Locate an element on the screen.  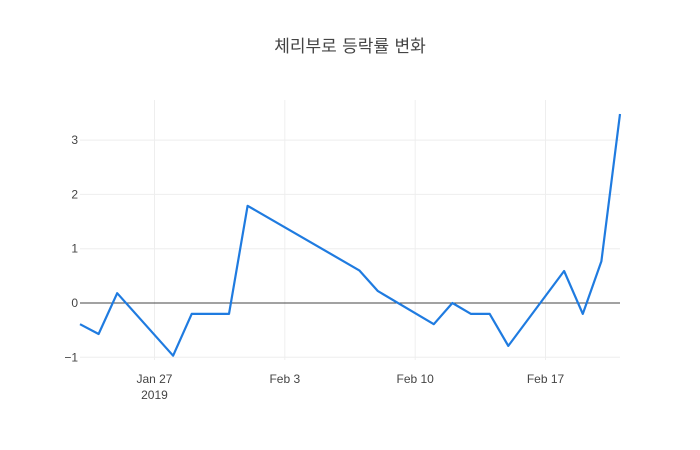
x-tick-year-label: 2019 is located at coordinates (154, 395).